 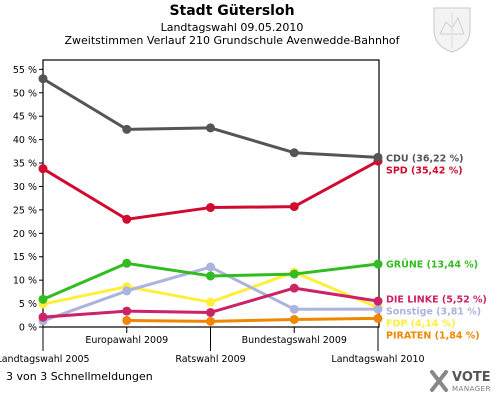 I want to click on y-tick-label: 20 %, so click(x=25, y=234).